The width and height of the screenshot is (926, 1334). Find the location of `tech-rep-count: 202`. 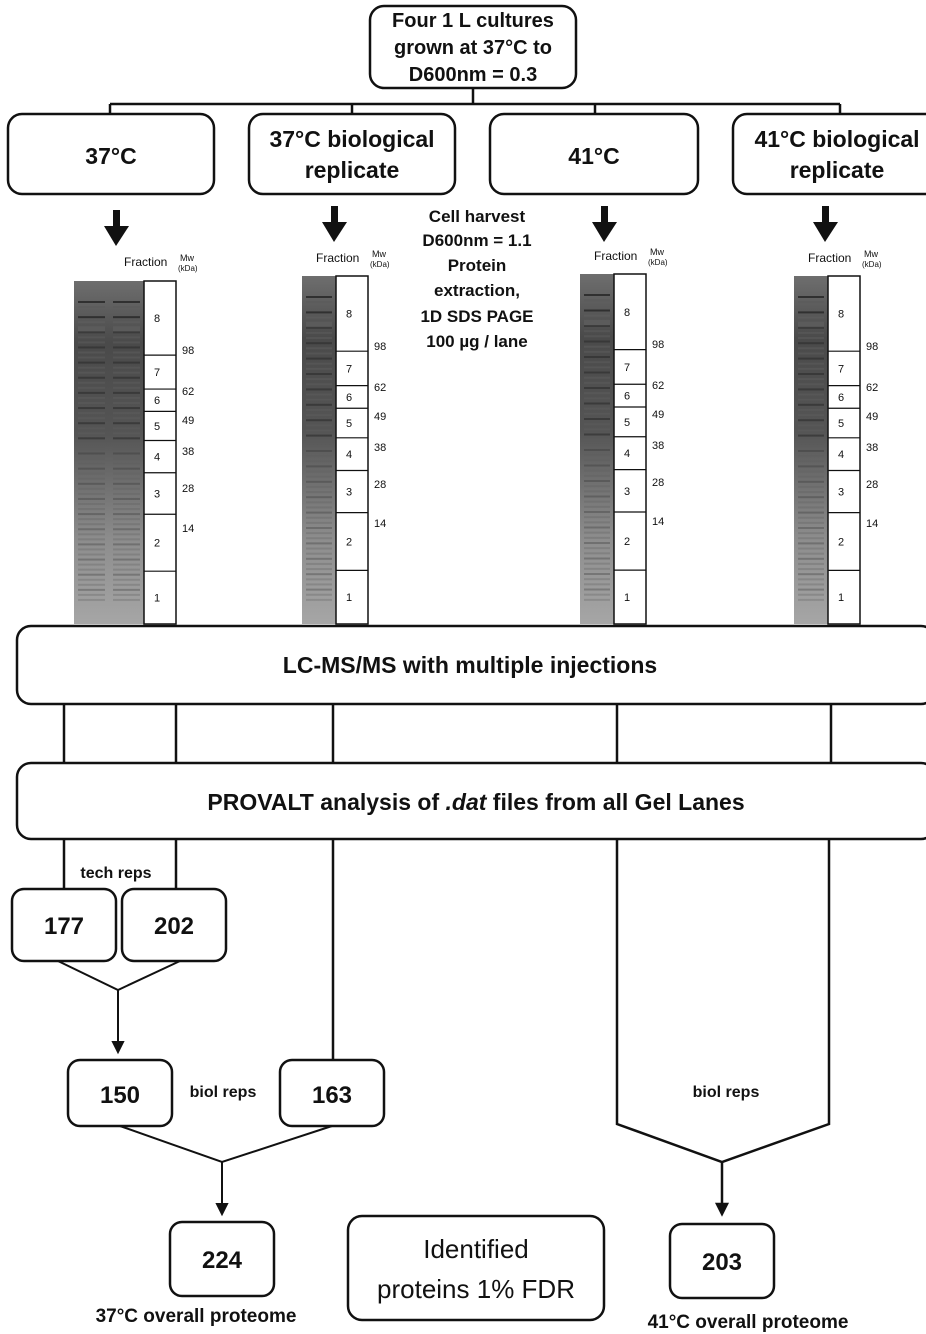

tech-rep-count: 202 is located at coordinates (174, 926).